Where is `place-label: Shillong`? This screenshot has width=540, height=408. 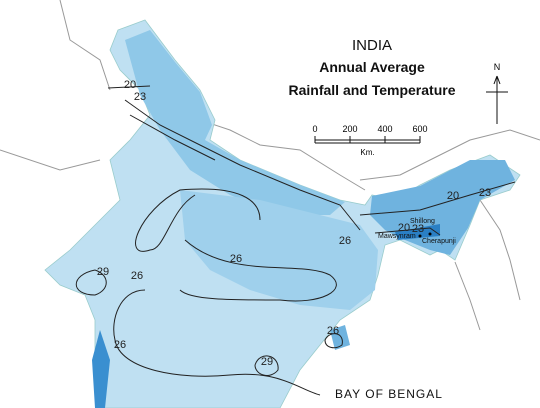 place-label: Shillong is located at coordinates (422, 221).